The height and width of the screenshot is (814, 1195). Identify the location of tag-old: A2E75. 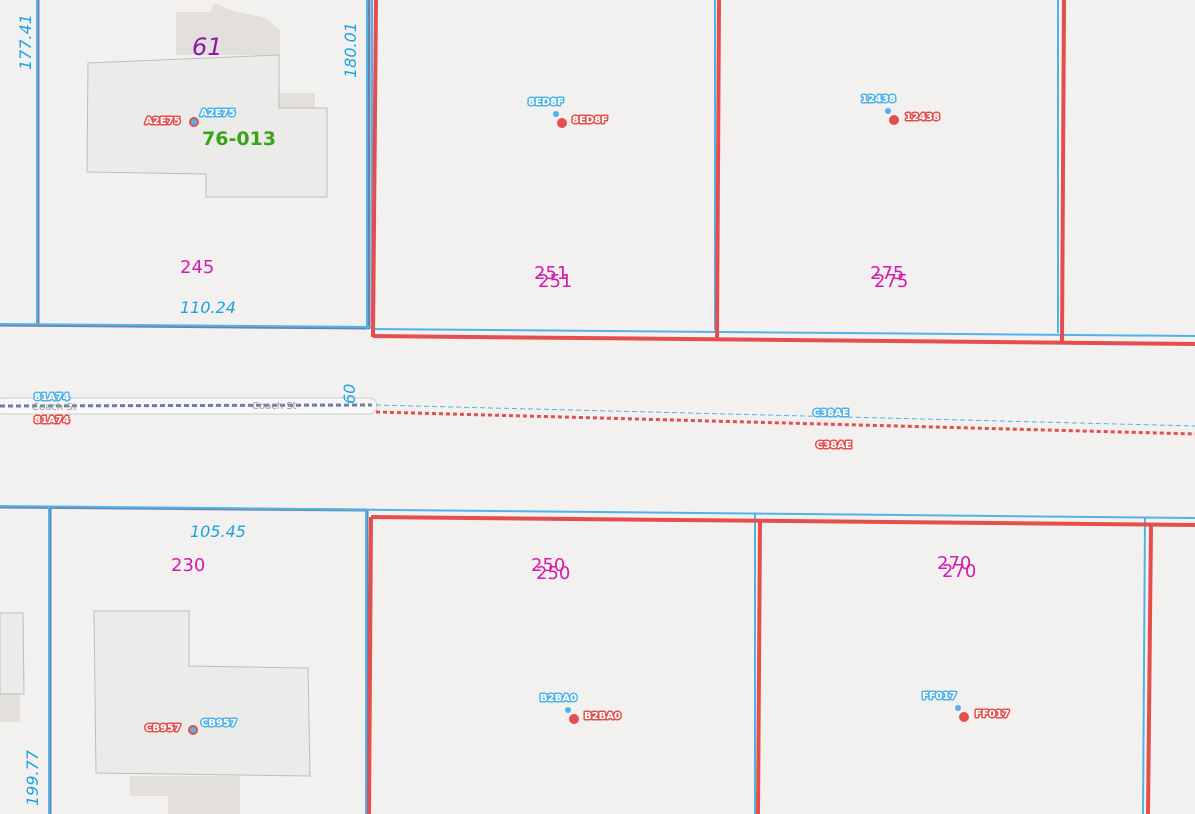
(162, 121).